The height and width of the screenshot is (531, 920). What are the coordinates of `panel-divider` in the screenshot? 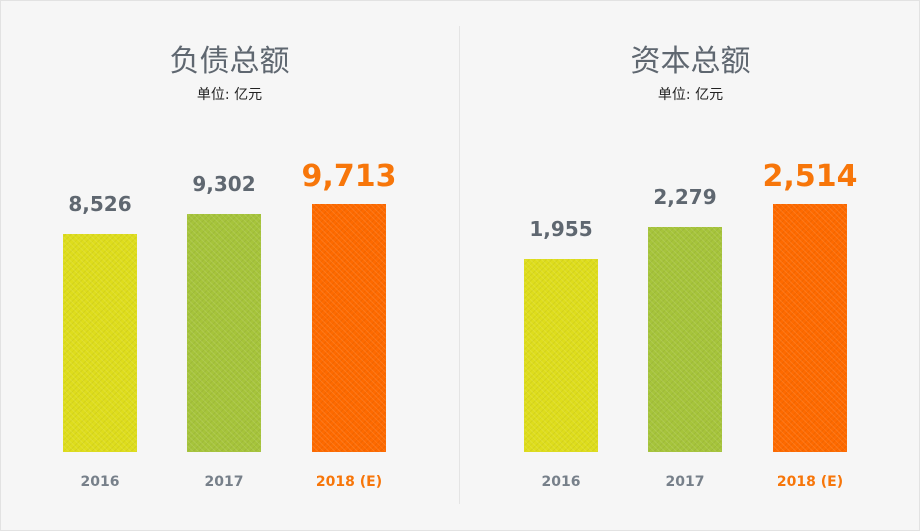 It's located at (459, 265).